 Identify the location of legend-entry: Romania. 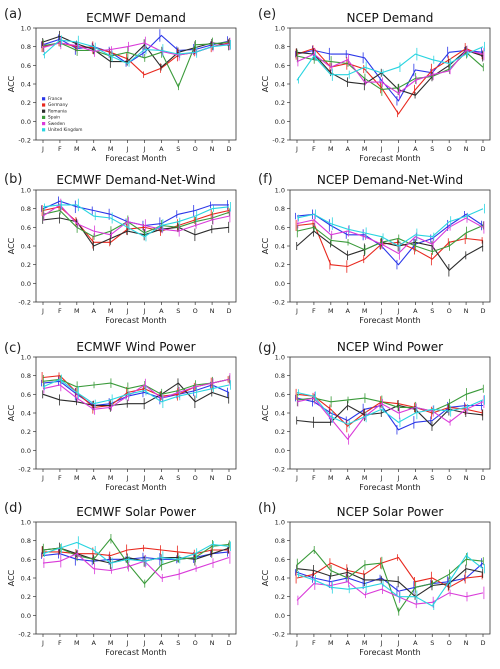
(57, 111).